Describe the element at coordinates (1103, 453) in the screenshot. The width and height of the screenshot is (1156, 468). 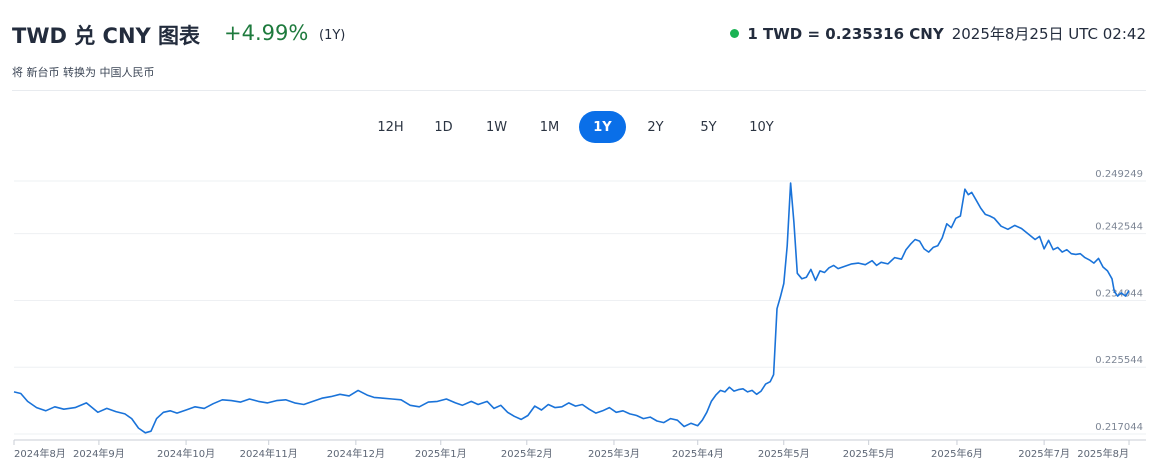
I see `x-tick-label: 2025年8月` at that location.